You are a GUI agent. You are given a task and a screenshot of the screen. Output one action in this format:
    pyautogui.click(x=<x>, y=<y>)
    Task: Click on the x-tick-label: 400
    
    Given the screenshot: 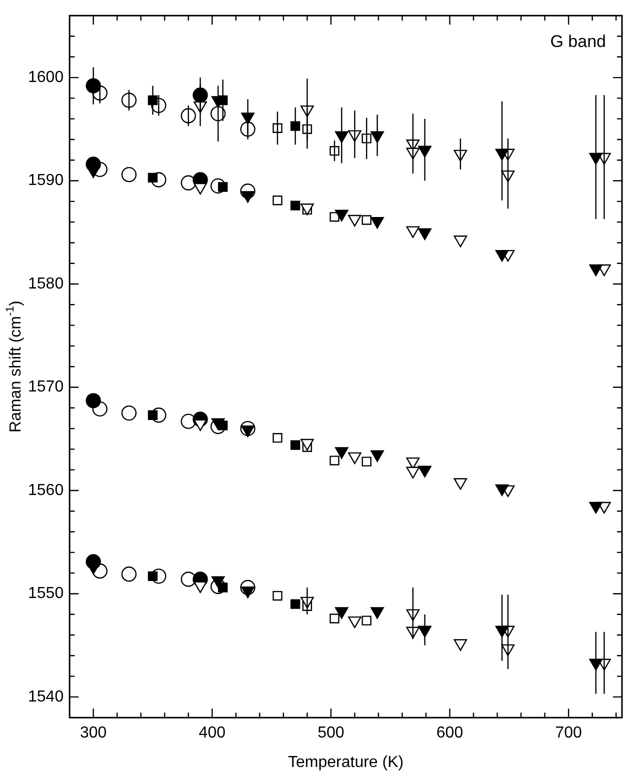 What is the action you would take?
    pyautogui.click(x=212, y=733)
    